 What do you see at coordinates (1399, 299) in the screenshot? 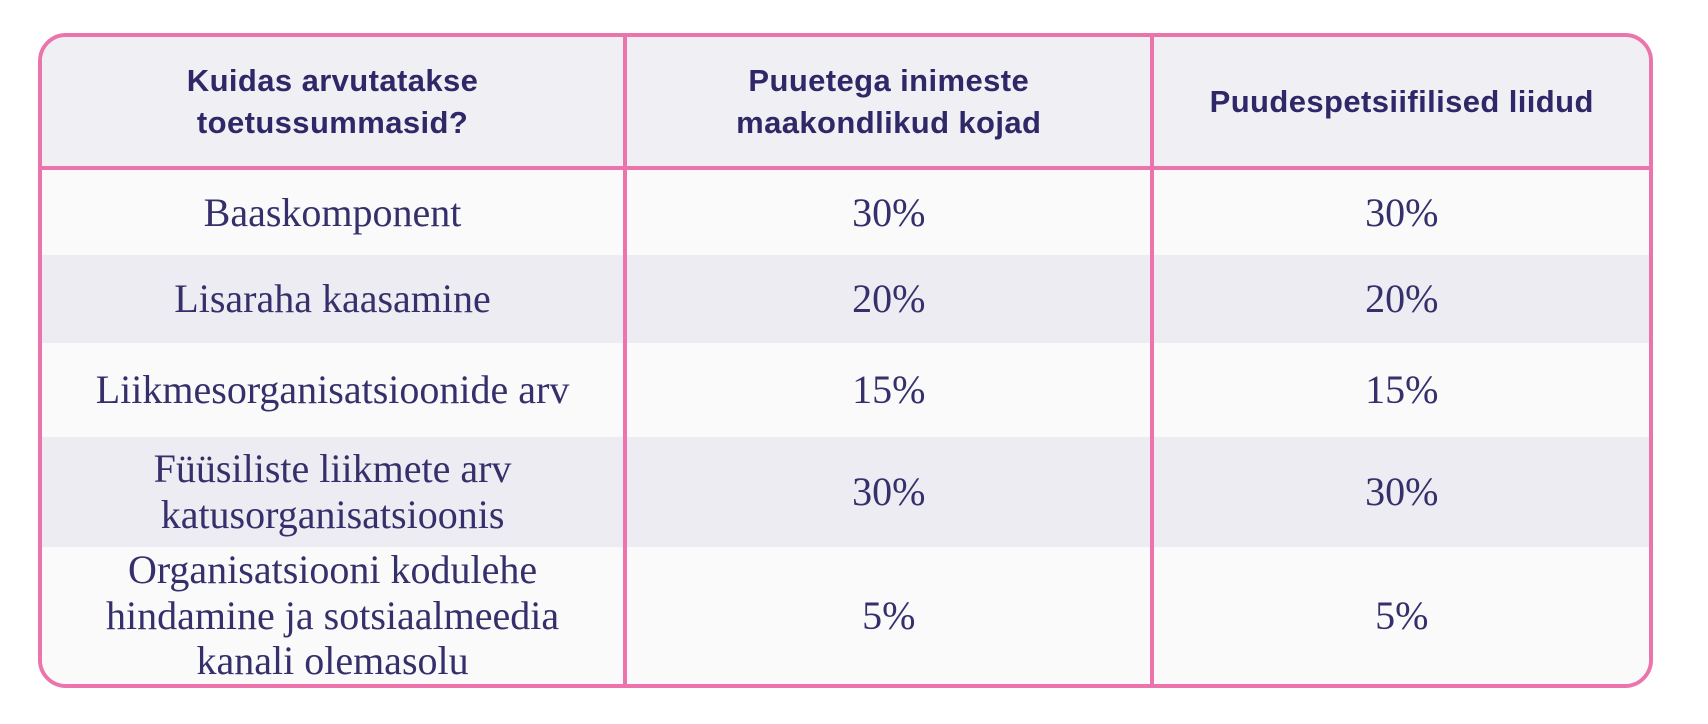
I see `value-liidud-lisaraha: 20%` at bounding box center [1399, 299].